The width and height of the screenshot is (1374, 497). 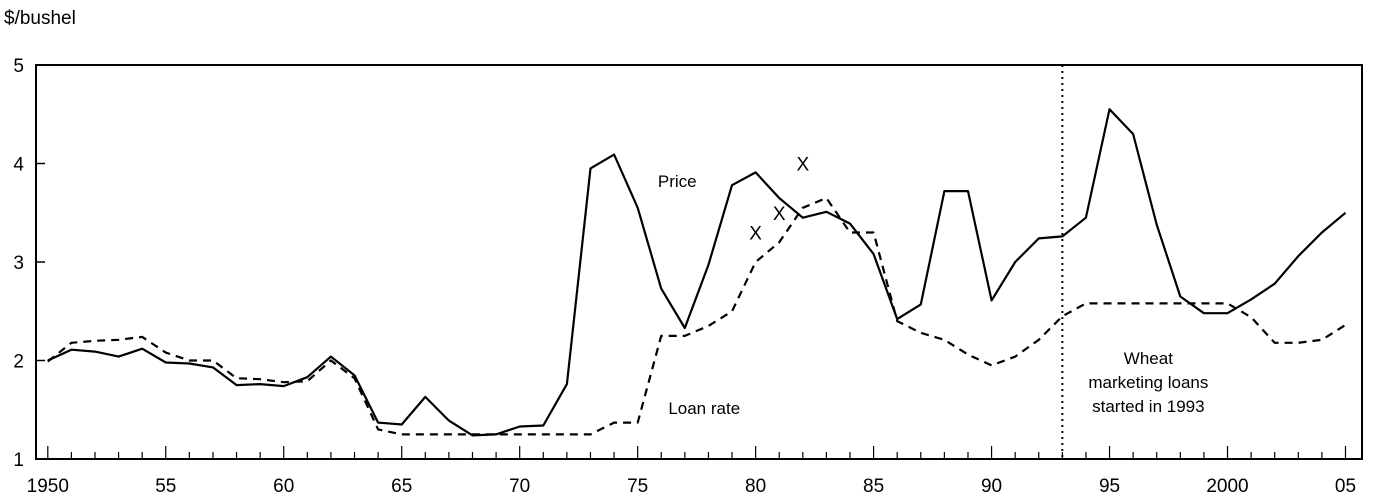 What do you see at coordinates (401, 486) in the screenshot?
I see `x-tick-label: 65` at bounding box center [401, 486].